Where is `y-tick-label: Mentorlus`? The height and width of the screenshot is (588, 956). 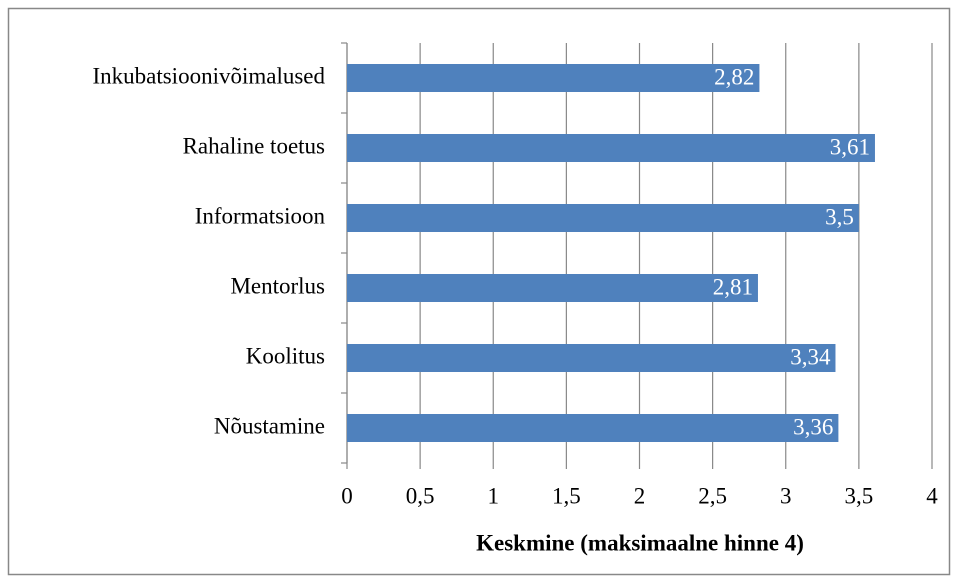
y-tick-label: Mentorlus is located at coordinates (277, 285).